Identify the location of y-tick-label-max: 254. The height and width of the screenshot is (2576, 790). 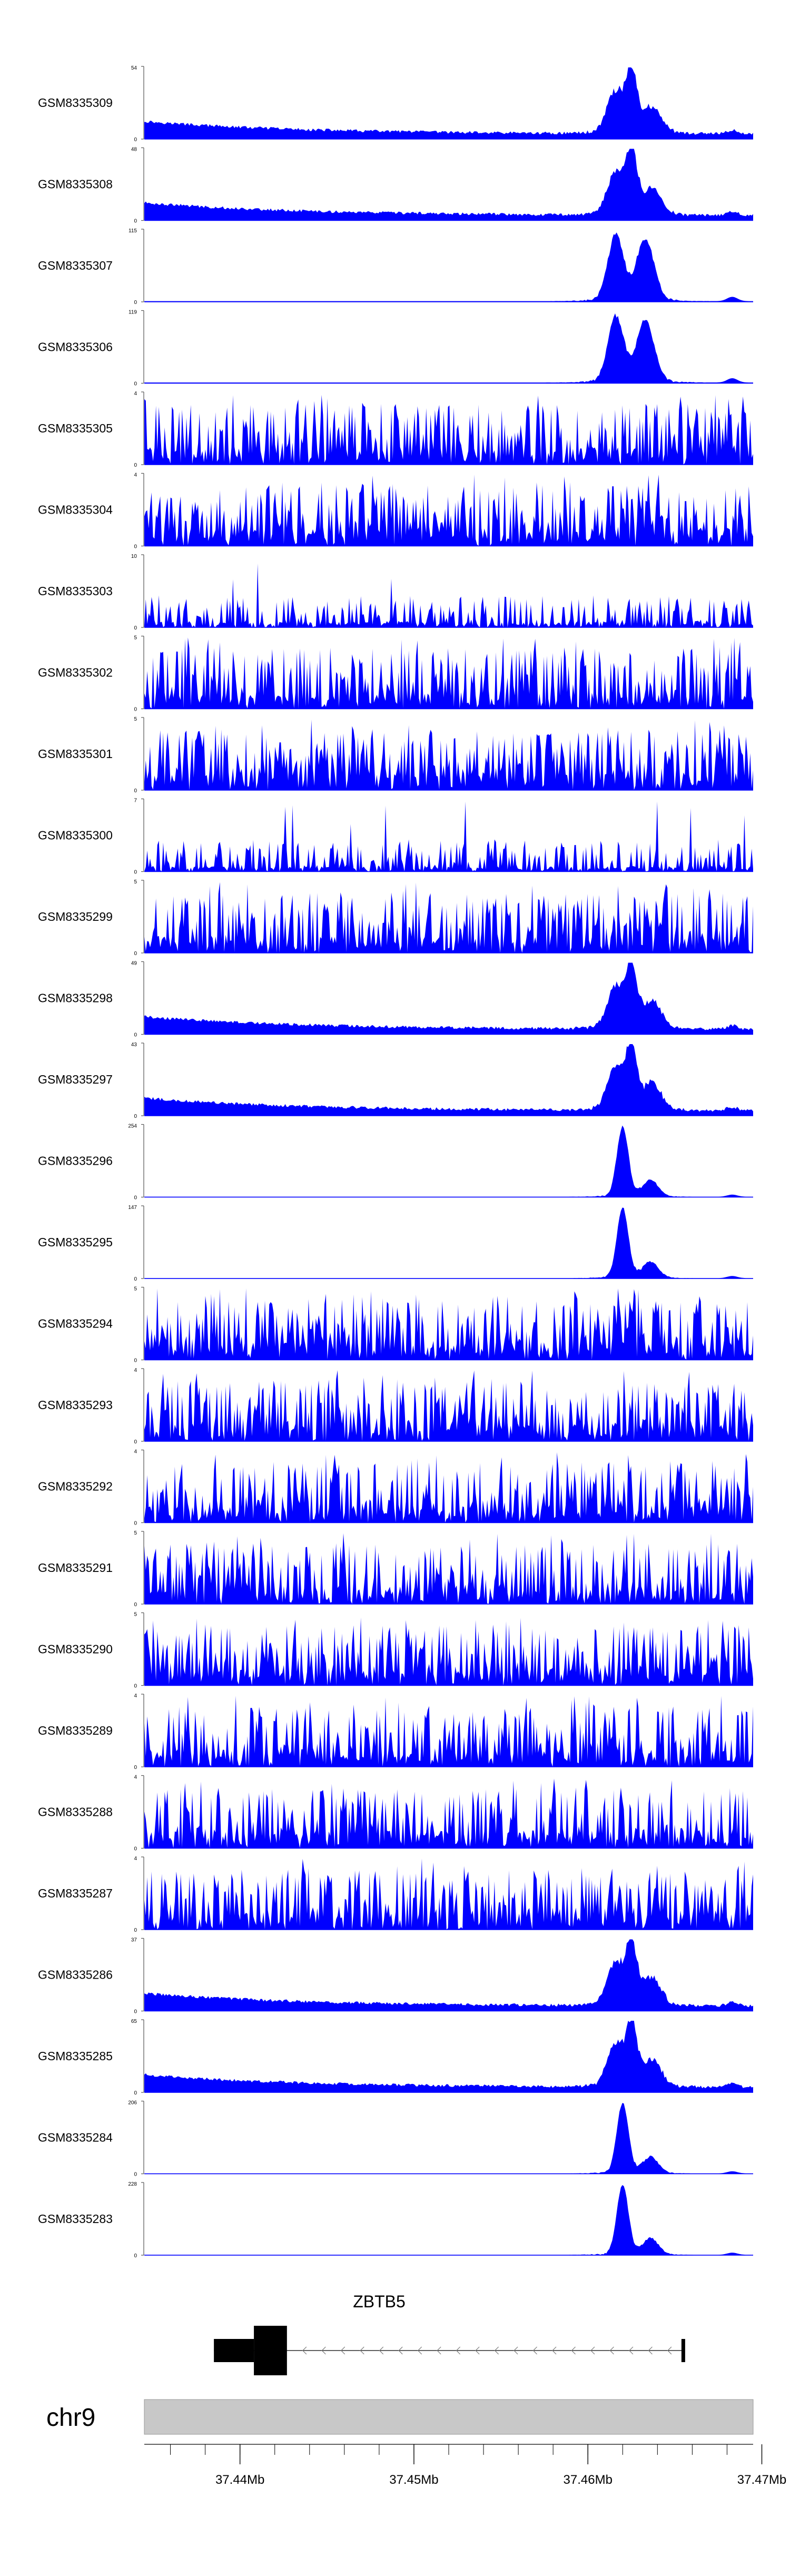
(132, 1126).